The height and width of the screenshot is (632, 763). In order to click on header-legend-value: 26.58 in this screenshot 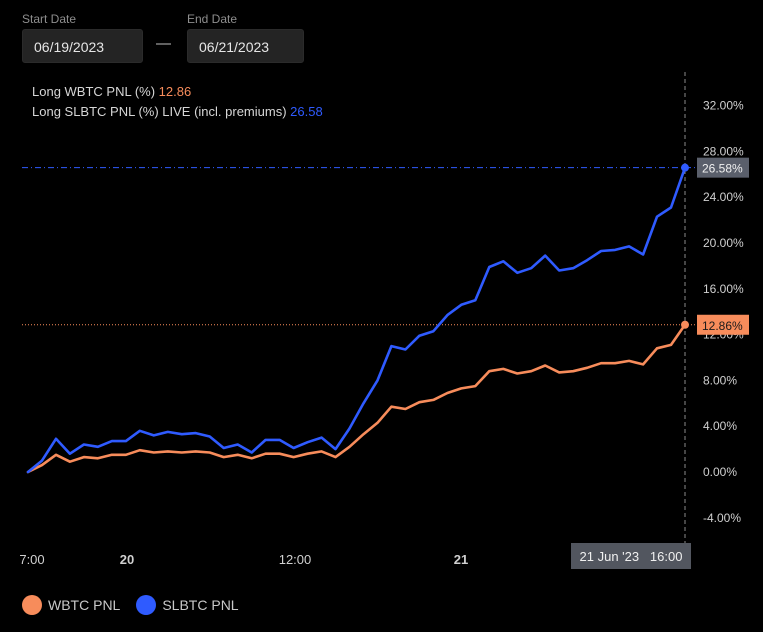, I will do `click(306, 111)`.